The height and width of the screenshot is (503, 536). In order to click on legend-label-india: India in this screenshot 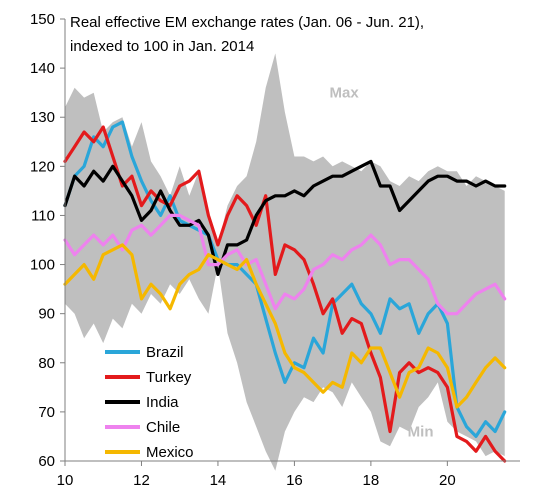, I will do `click(162, 402)`.